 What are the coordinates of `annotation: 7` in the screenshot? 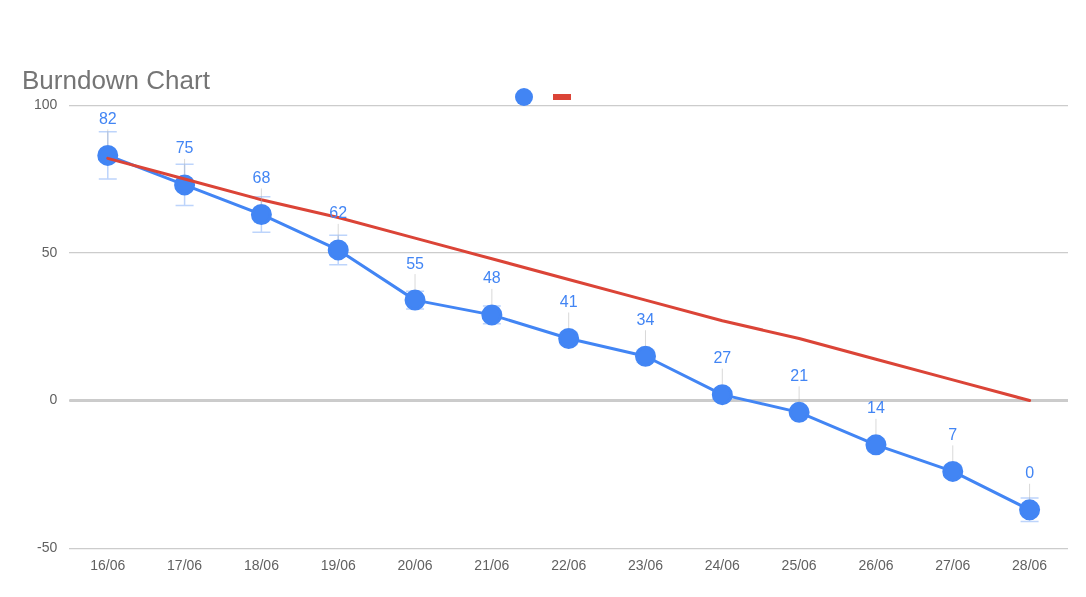 It's located at (953, 434).